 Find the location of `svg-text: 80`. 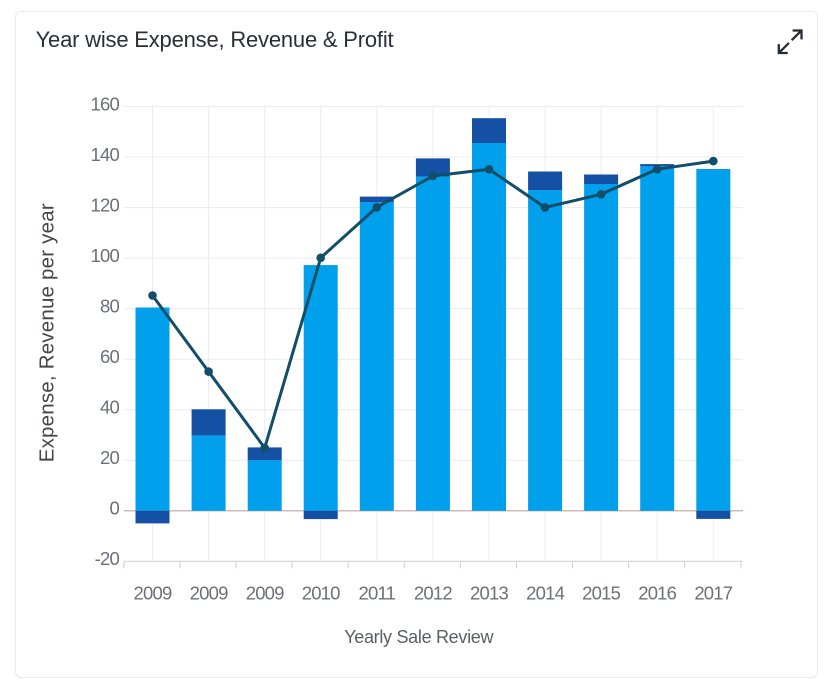

svg-text: 80 is located at coordinates (109, 305).